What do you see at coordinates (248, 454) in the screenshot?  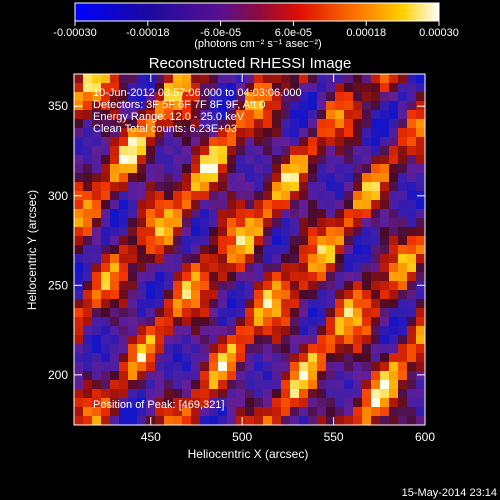 I see `x-axis-label: Heliocentric X (arcsec)` at bounding box center [248, 454].